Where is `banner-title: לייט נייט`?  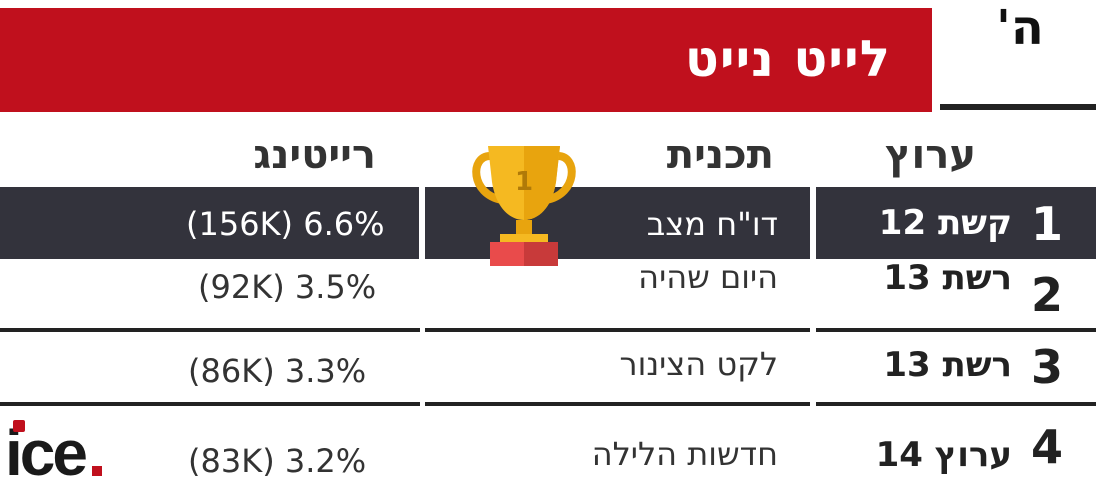 banner-title: לייט נייט is located at coordinates (787, 59).